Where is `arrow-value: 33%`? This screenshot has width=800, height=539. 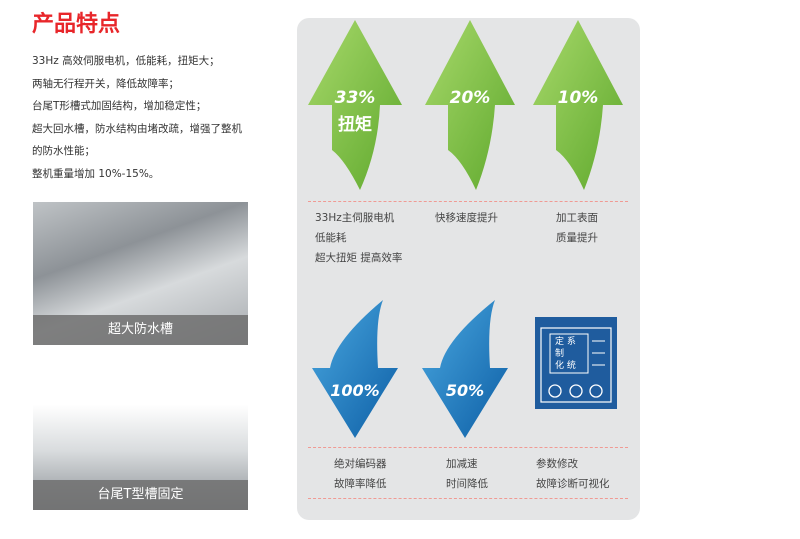 arrow-value: 33% is located at coordinates (355, 98).